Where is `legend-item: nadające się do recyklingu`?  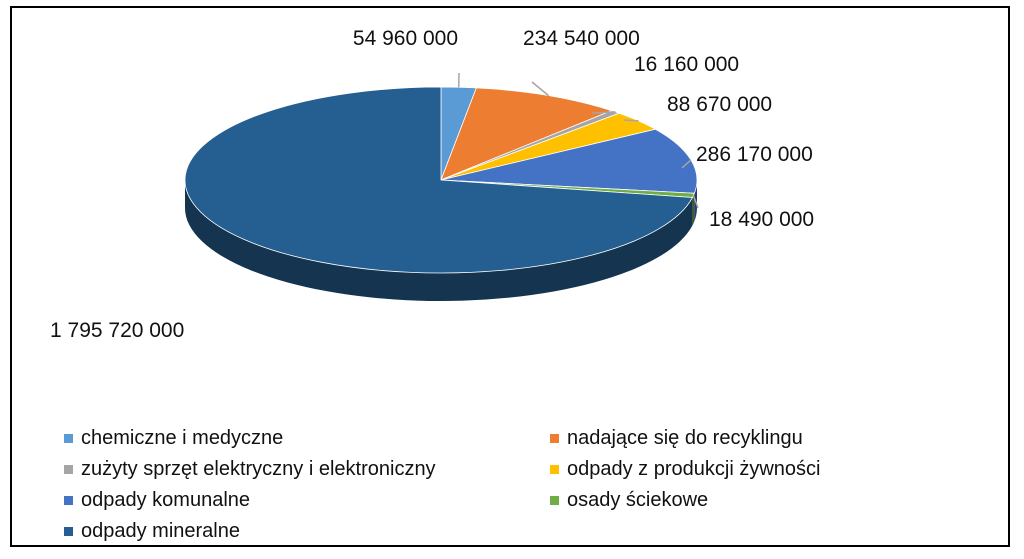
legend-item: nadające się do recyklingu is located at coordinates (676, 438).